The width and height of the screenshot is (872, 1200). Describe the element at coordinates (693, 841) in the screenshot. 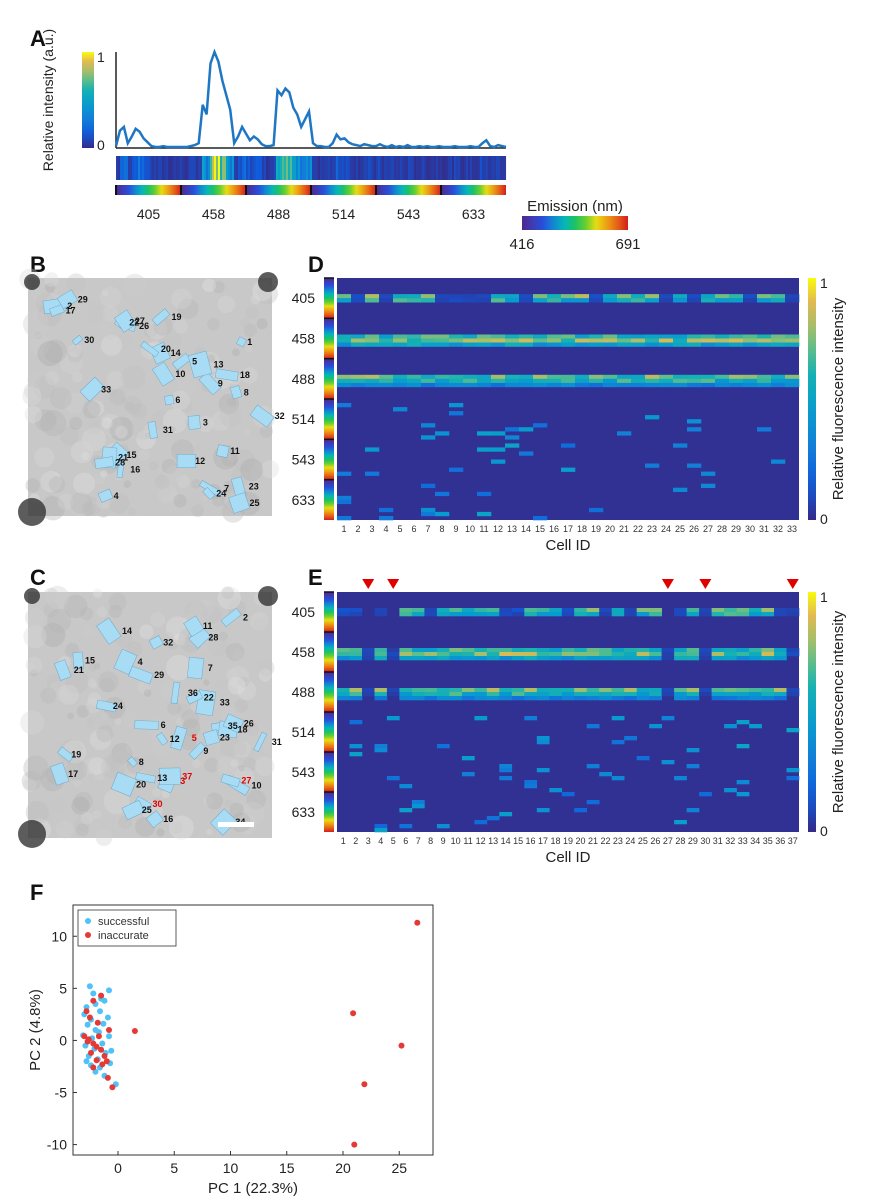

I see `panel-e-xtick: 29` at that location.